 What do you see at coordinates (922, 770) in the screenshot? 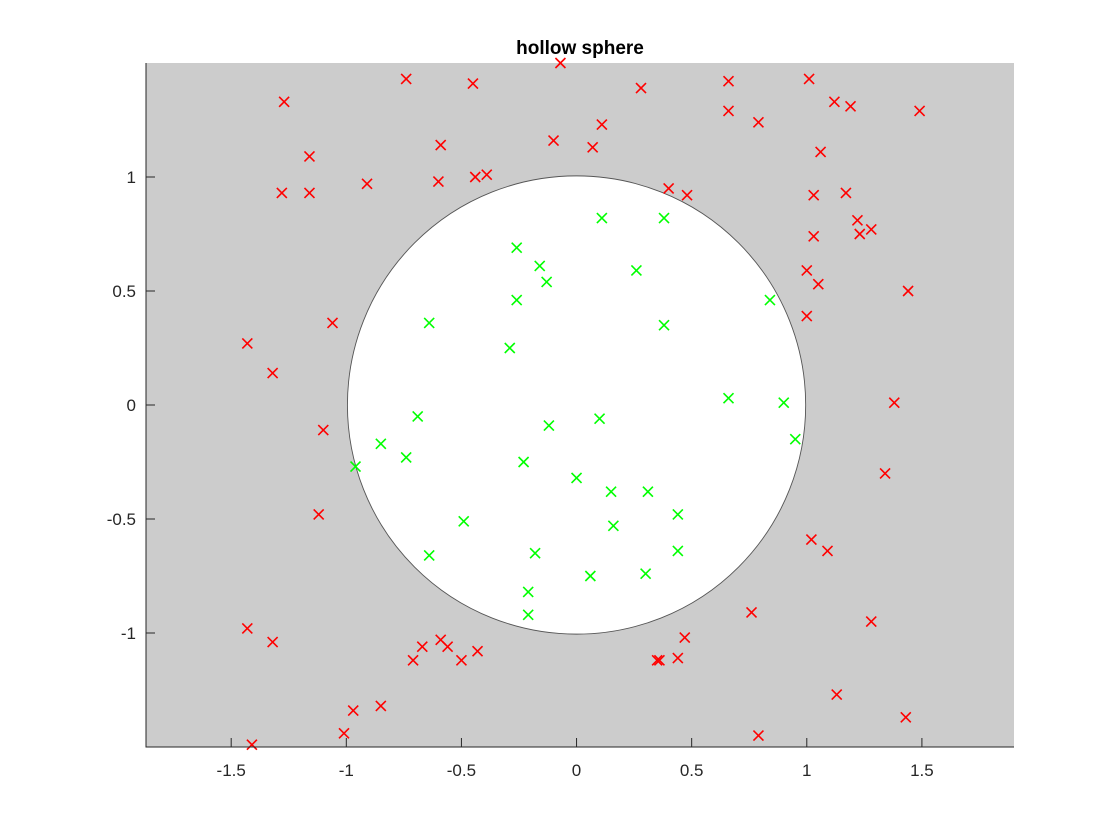
I see `x-tick-label: 1.5` at bounding box center [922, 770].